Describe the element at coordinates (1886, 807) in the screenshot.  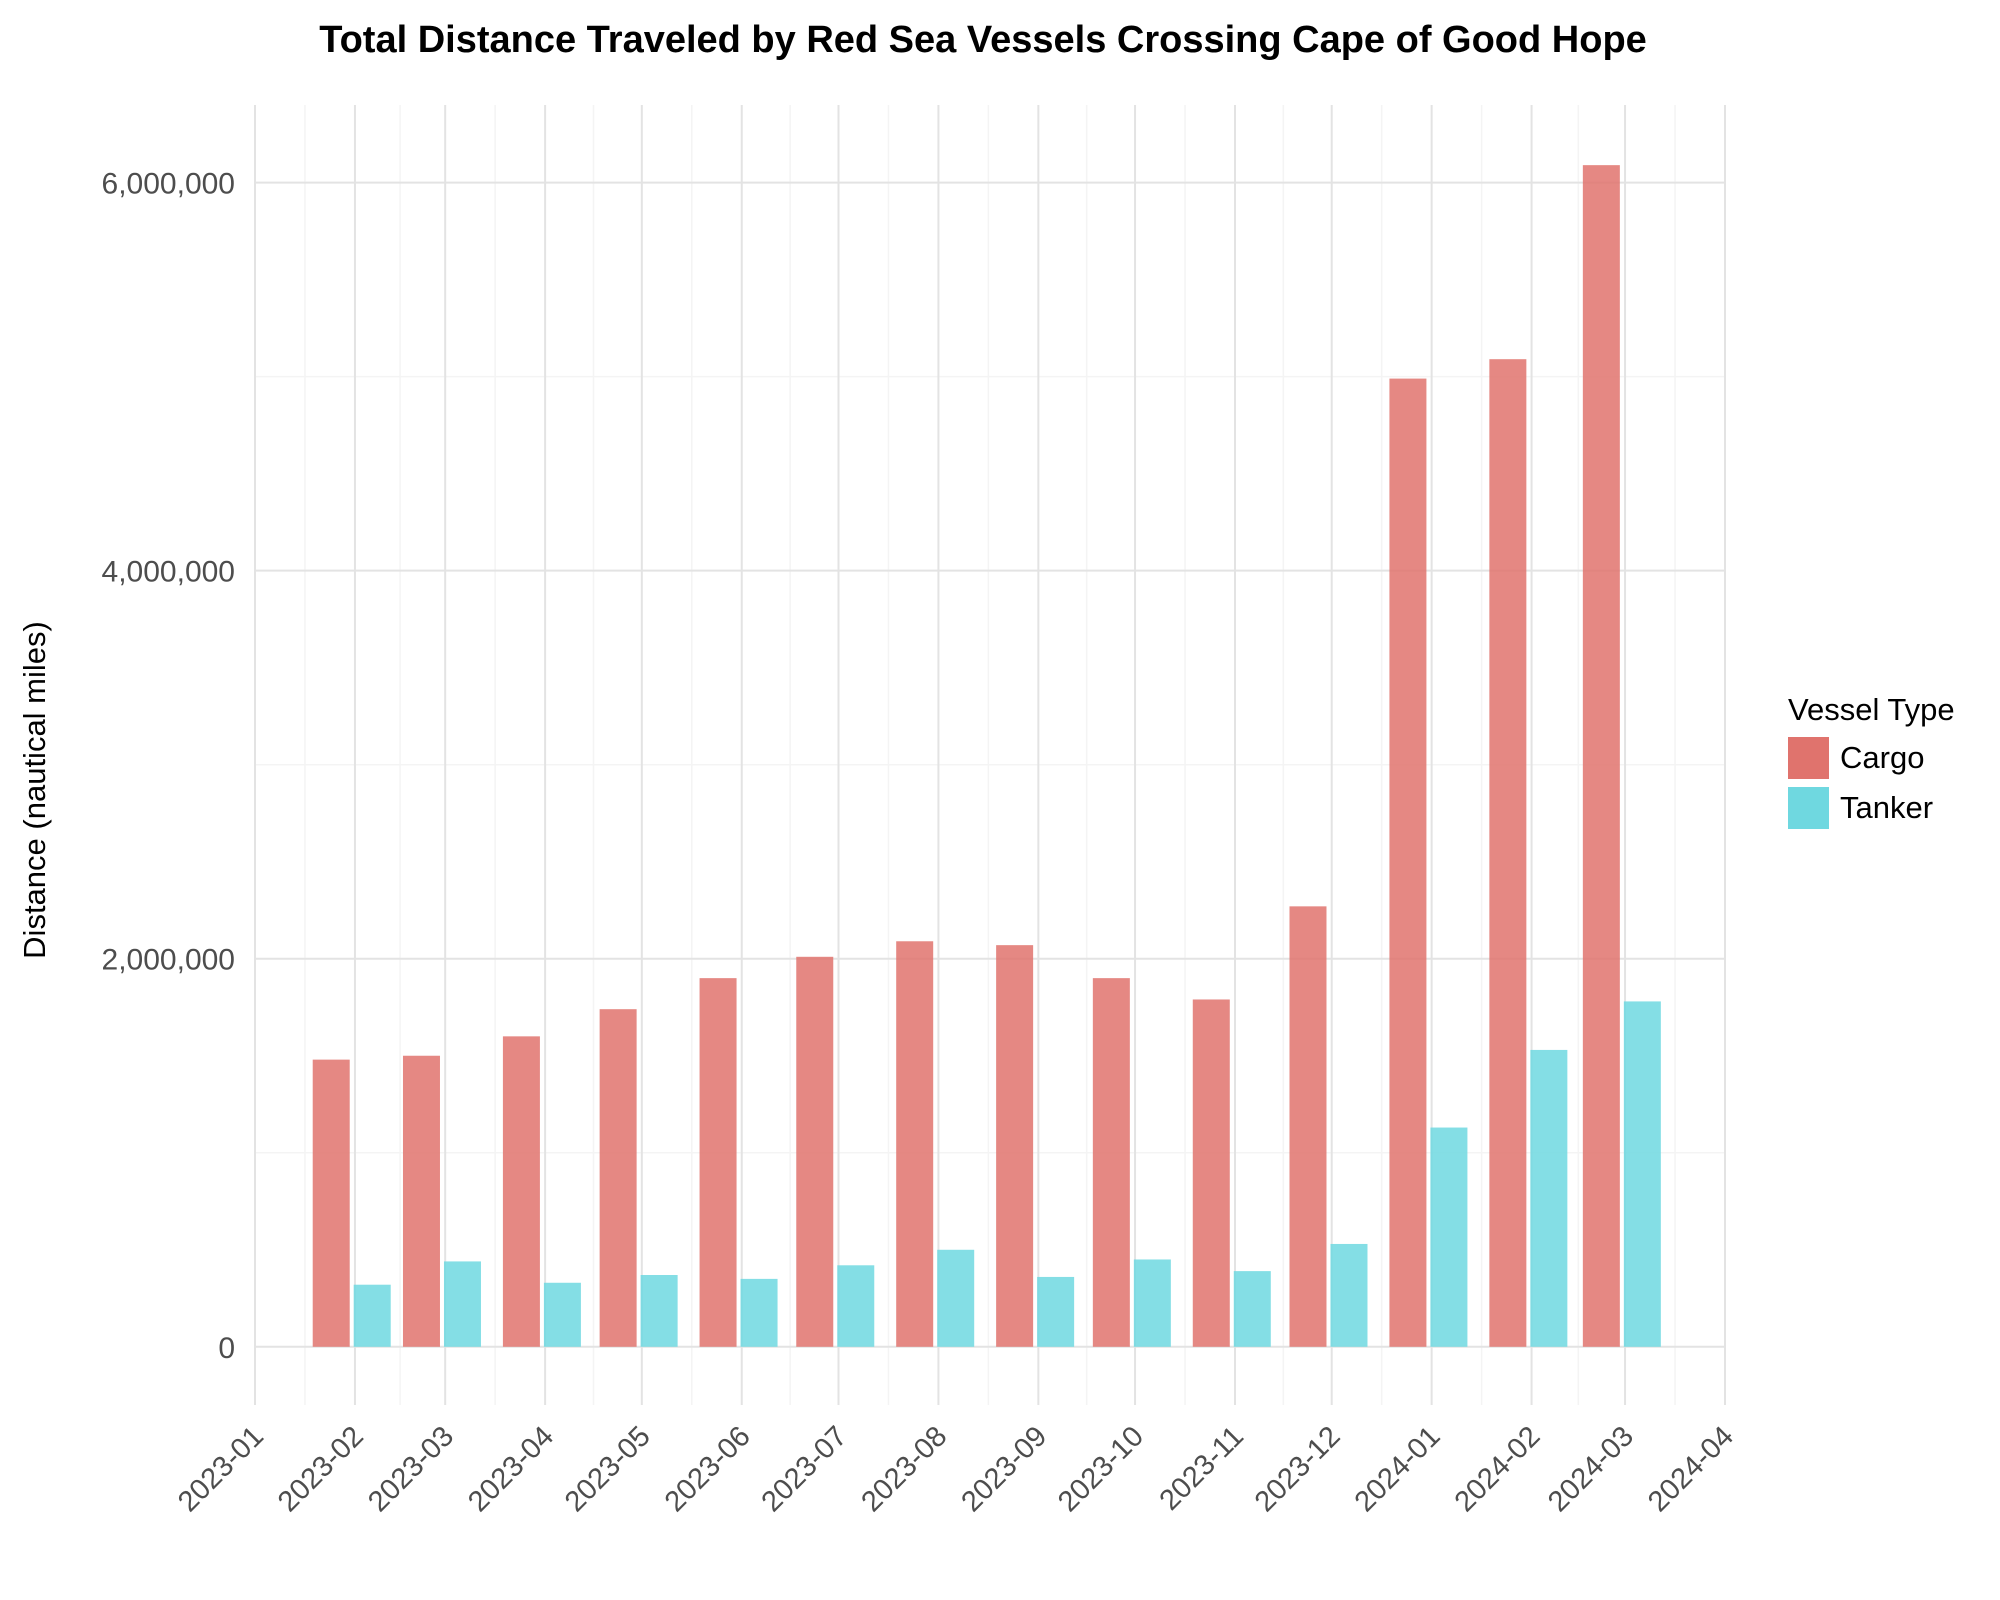
I see `legend-label-tanker: Tanker` at that location.